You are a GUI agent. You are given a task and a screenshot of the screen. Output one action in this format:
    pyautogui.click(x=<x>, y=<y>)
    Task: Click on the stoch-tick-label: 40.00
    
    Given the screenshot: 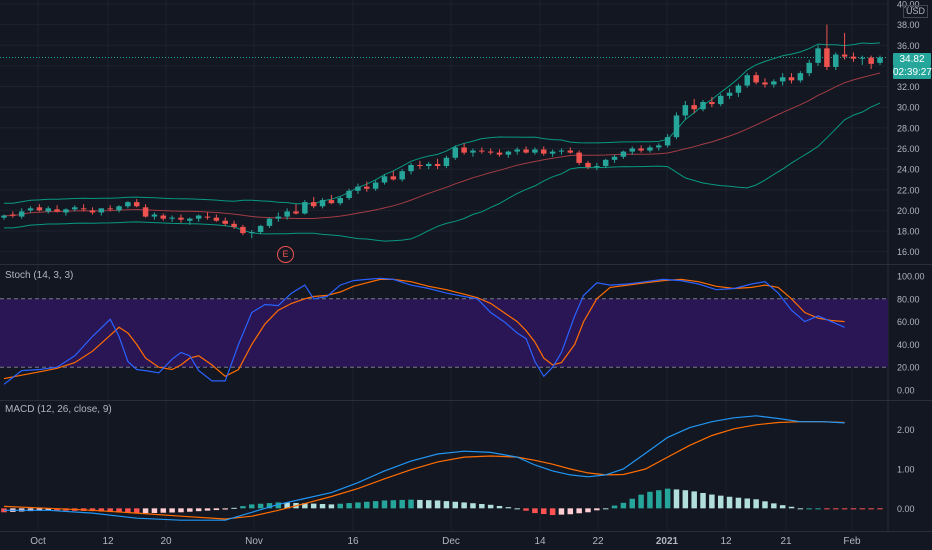 What is the action you would take?
    pyautogui.click(x=908, y=345)
    